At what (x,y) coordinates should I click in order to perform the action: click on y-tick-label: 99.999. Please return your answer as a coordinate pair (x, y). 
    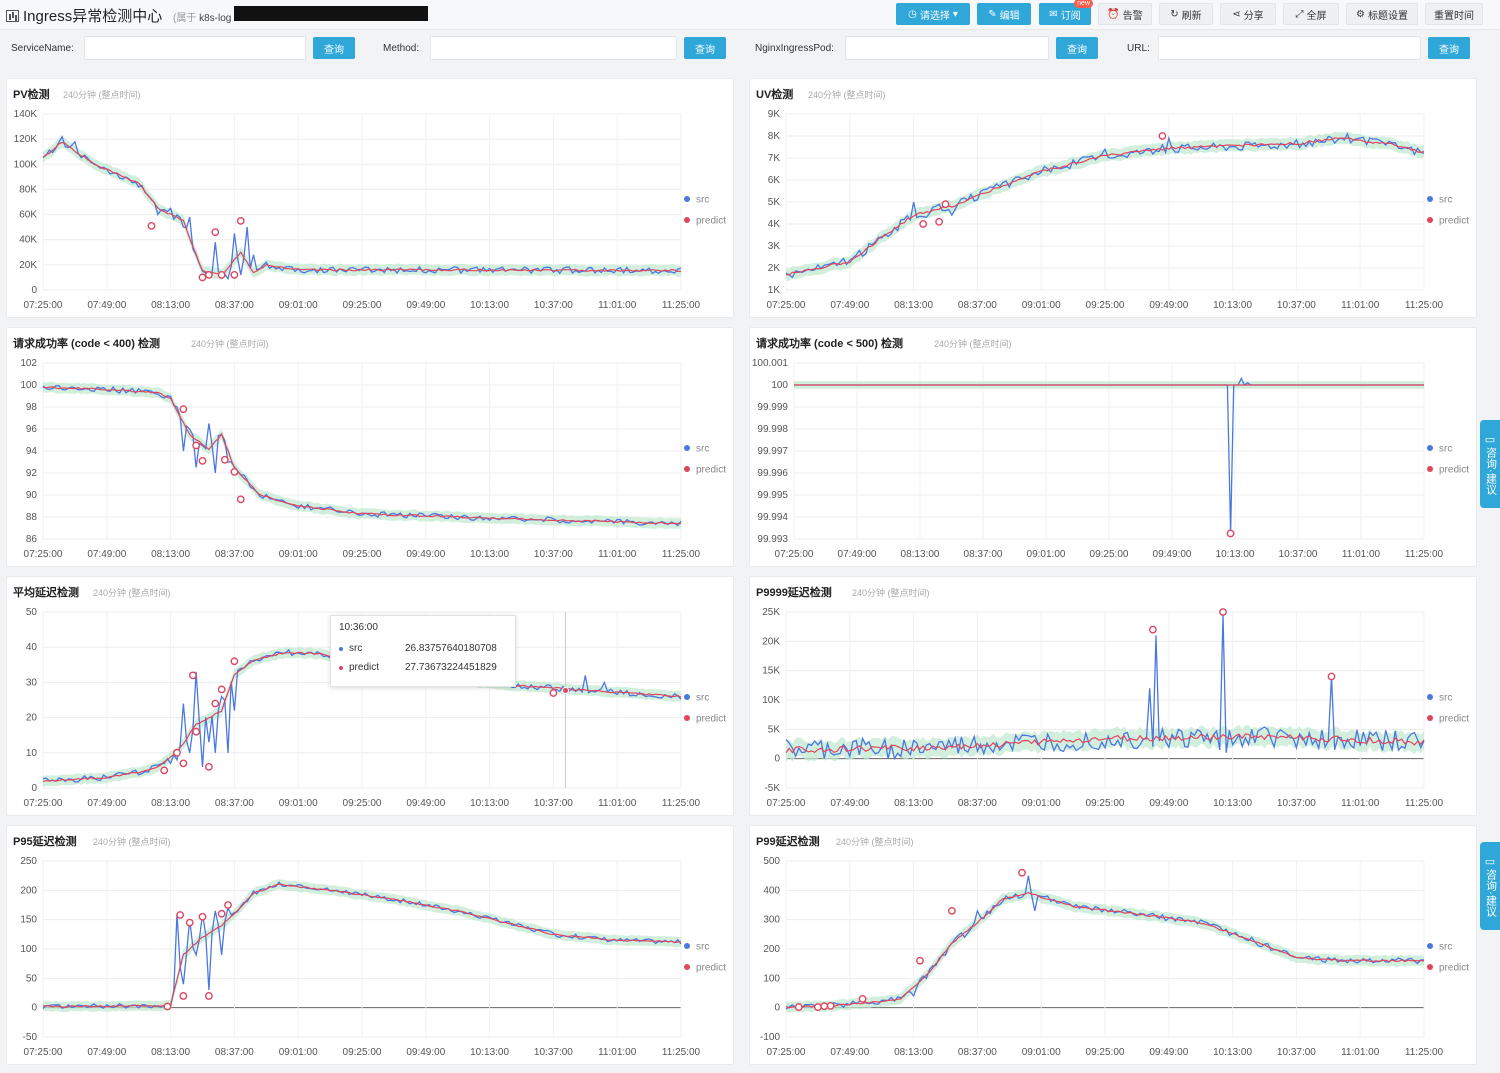
    Looking at the image, I should click on (772, 407).